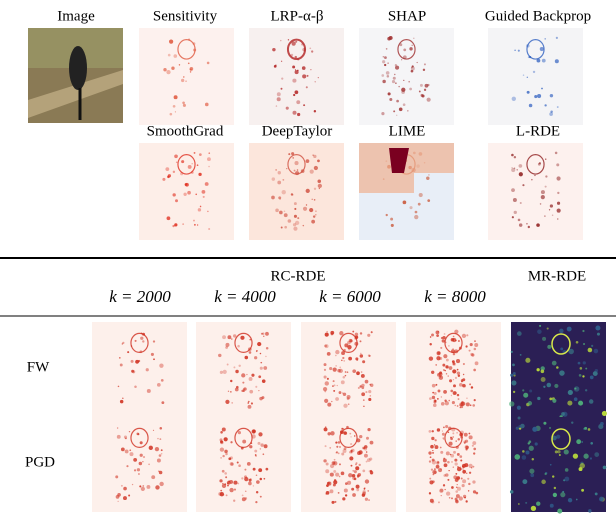 The height and width of the screenshot is (514, 616). I want to click on heatmap, so click(348, 369).